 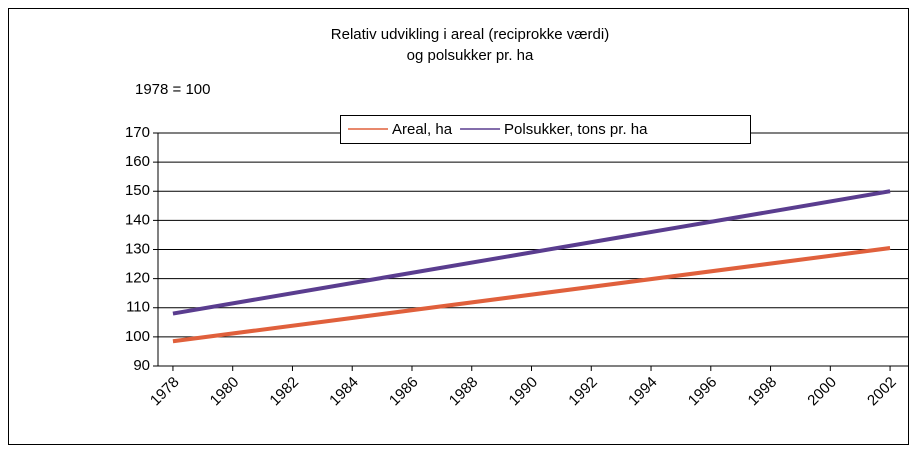 What do you see at coordinates (173, 89) in the screenshot?
I see `annotation: 1978 = 100` at bounding box center [173, 89].